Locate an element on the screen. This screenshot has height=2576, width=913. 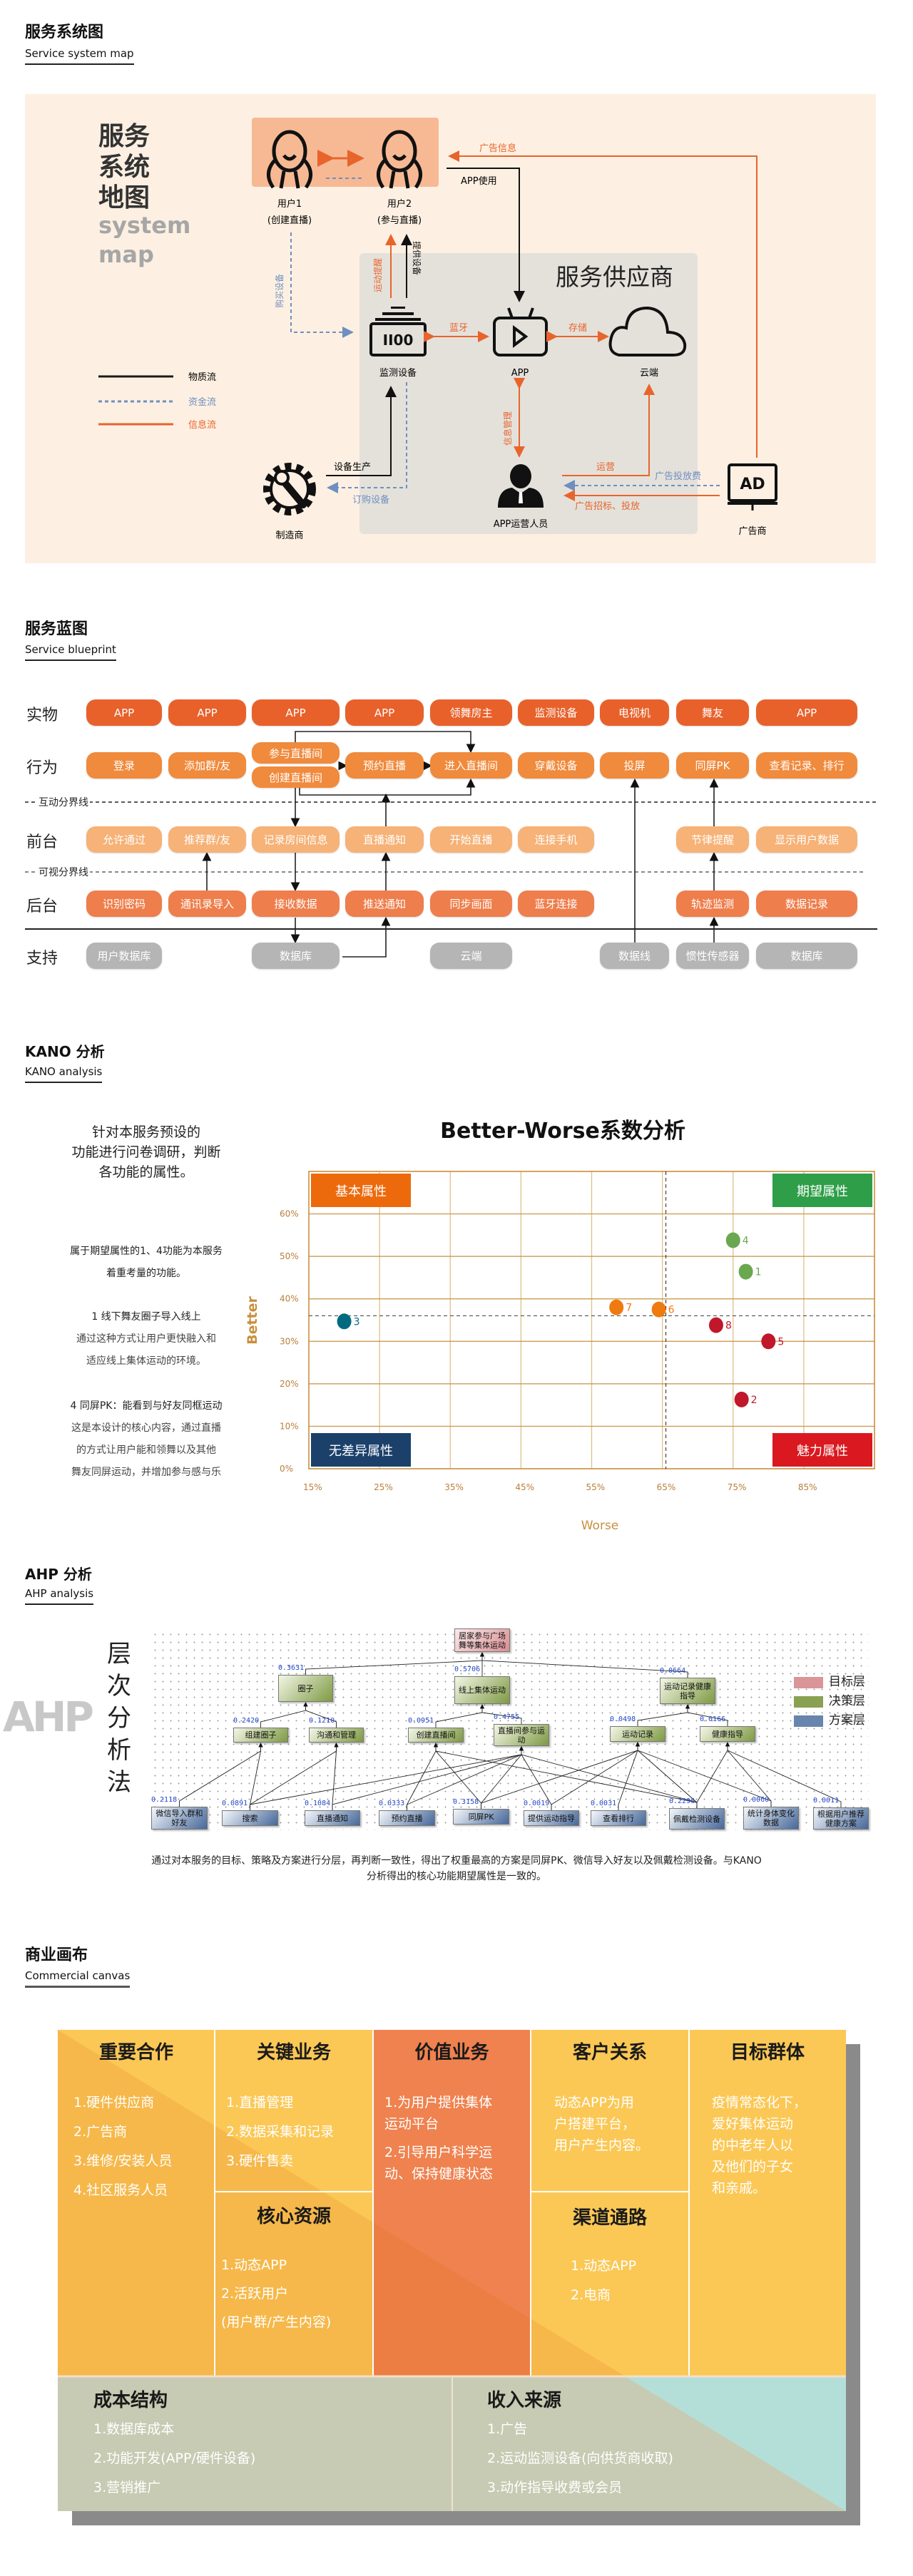
kano-intro-line: 功能进行问卷调研，判断 is located at coordinates (146, 1152).